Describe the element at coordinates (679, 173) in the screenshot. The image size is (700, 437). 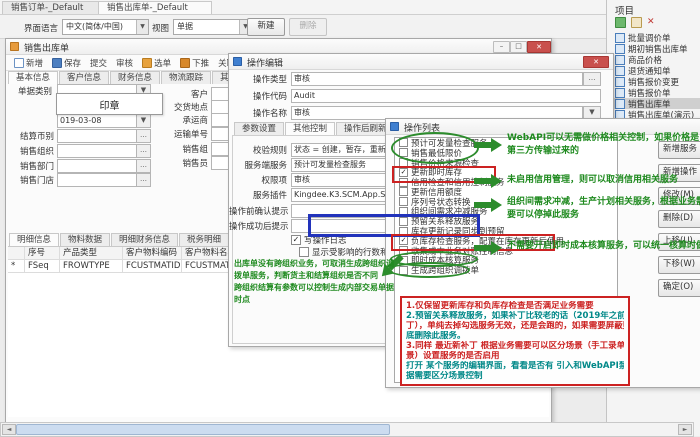
I see `add-operation-button: 新增操作` at that location.